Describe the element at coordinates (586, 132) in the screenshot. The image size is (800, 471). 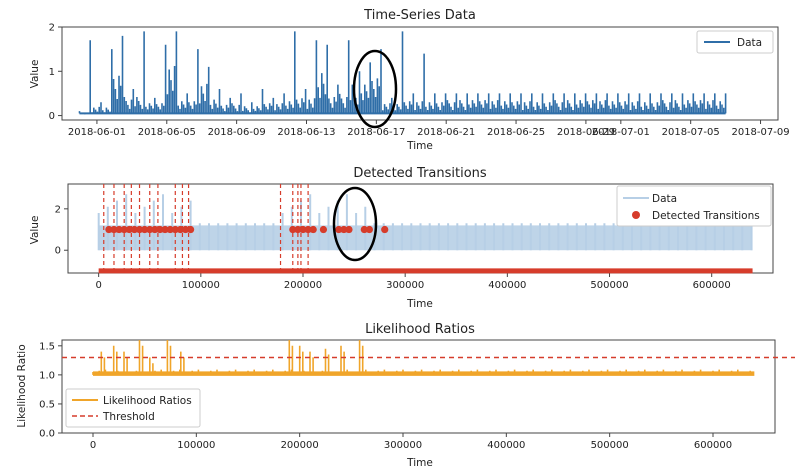
I see `xtick-label-1: 2018-06-29` at that location.